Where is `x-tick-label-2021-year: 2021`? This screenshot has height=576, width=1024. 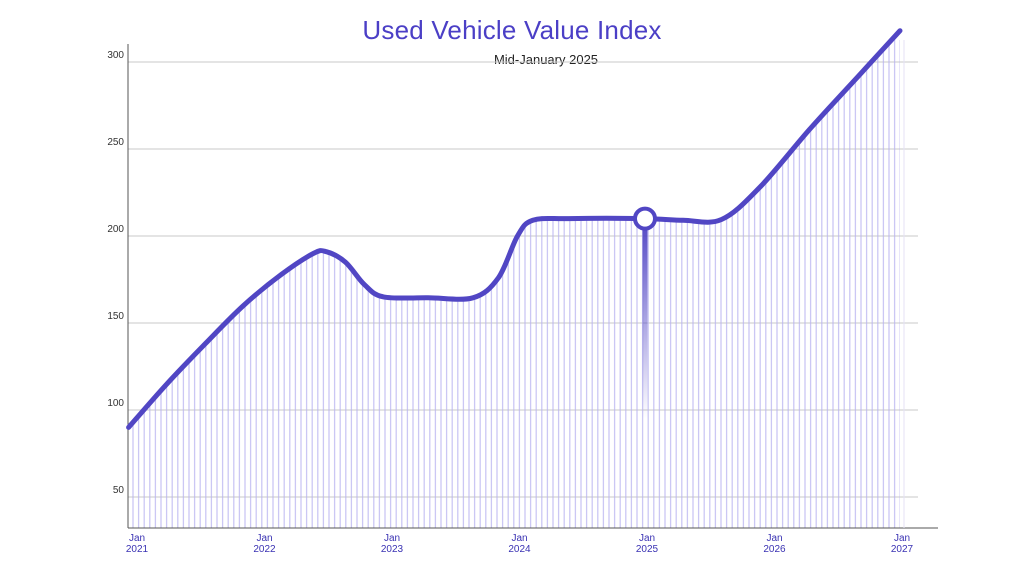 x-tick-label-2021-year: 2021 is located at coordinates (137, 549).